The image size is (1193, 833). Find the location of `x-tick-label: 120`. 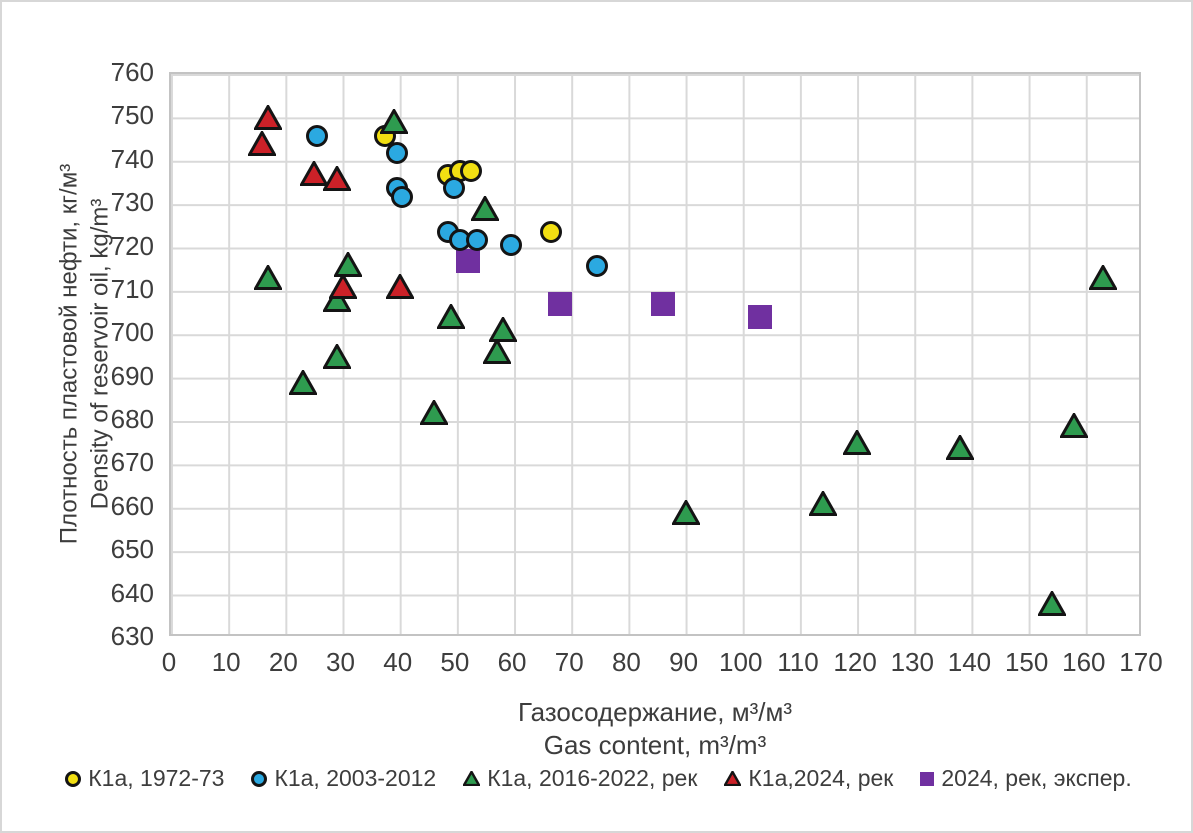

x-tick-label: 120 is located at coordinates (855, 662).